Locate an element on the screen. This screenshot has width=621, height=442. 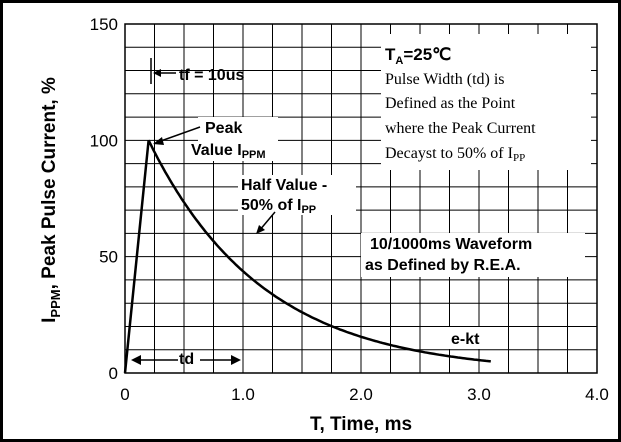
peak-label-value: Value I is located at coordinates (216, 150).